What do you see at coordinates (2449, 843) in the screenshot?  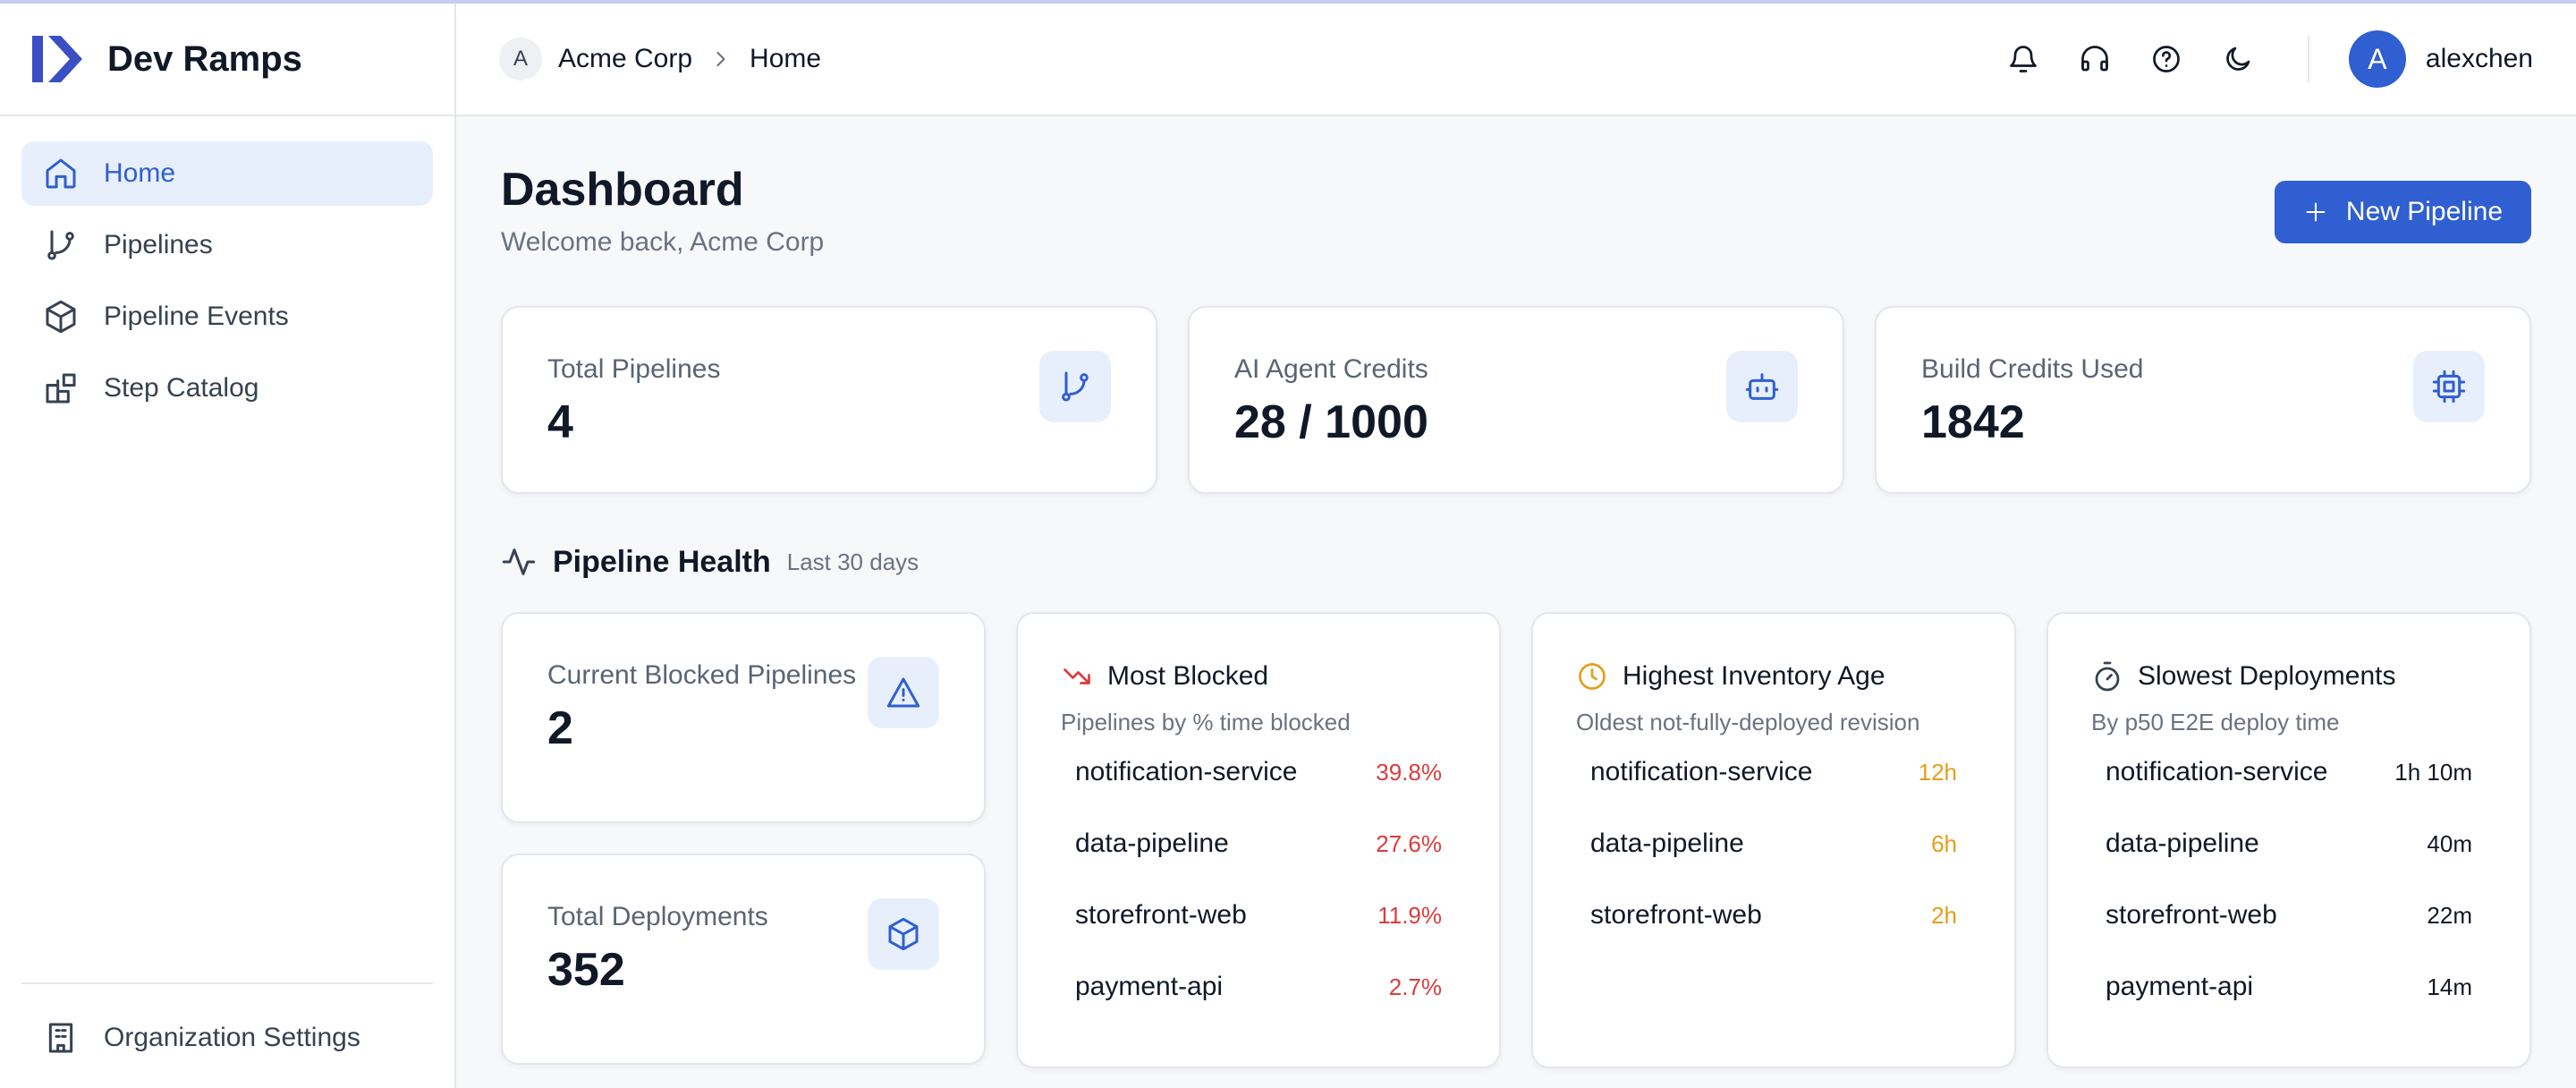 I see `metric-value: 40m` at bounding box center [2449, 843].